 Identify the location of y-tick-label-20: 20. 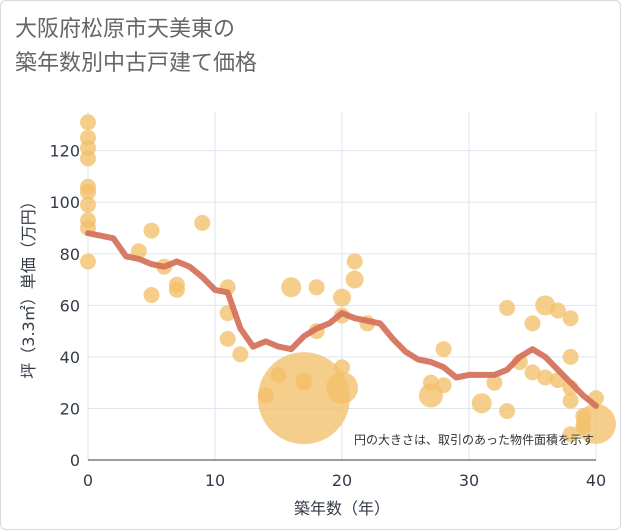
(70, 408).